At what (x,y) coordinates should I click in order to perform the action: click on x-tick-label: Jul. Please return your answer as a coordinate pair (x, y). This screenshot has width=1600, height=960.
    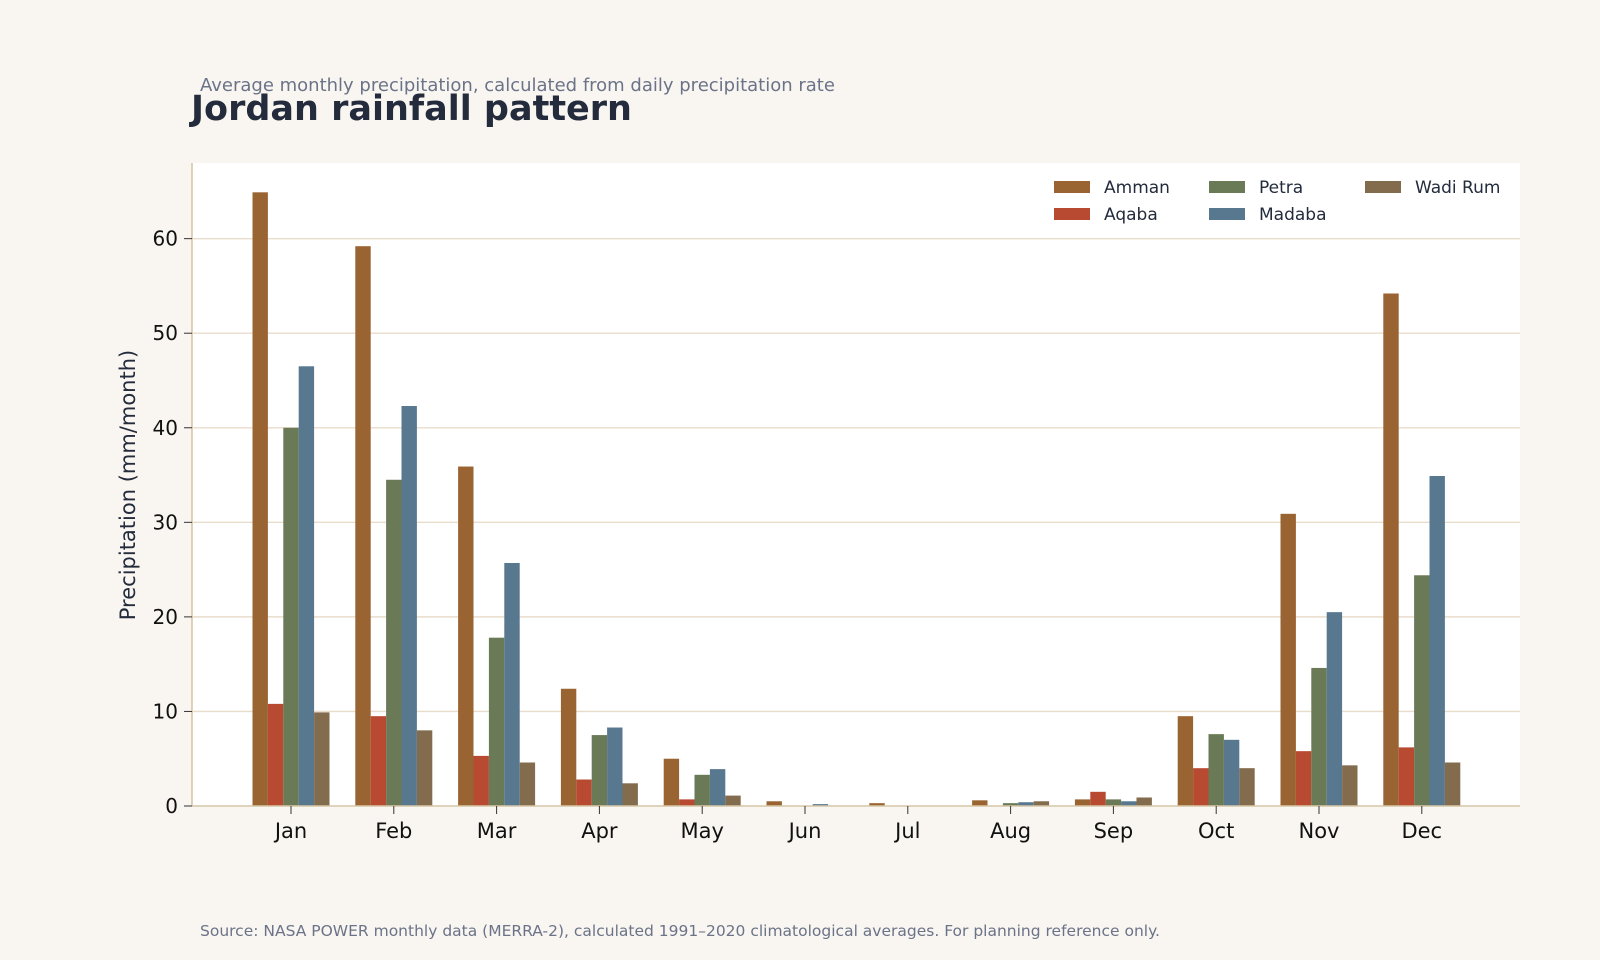
    Looking at the image, I should click on (906, 831).